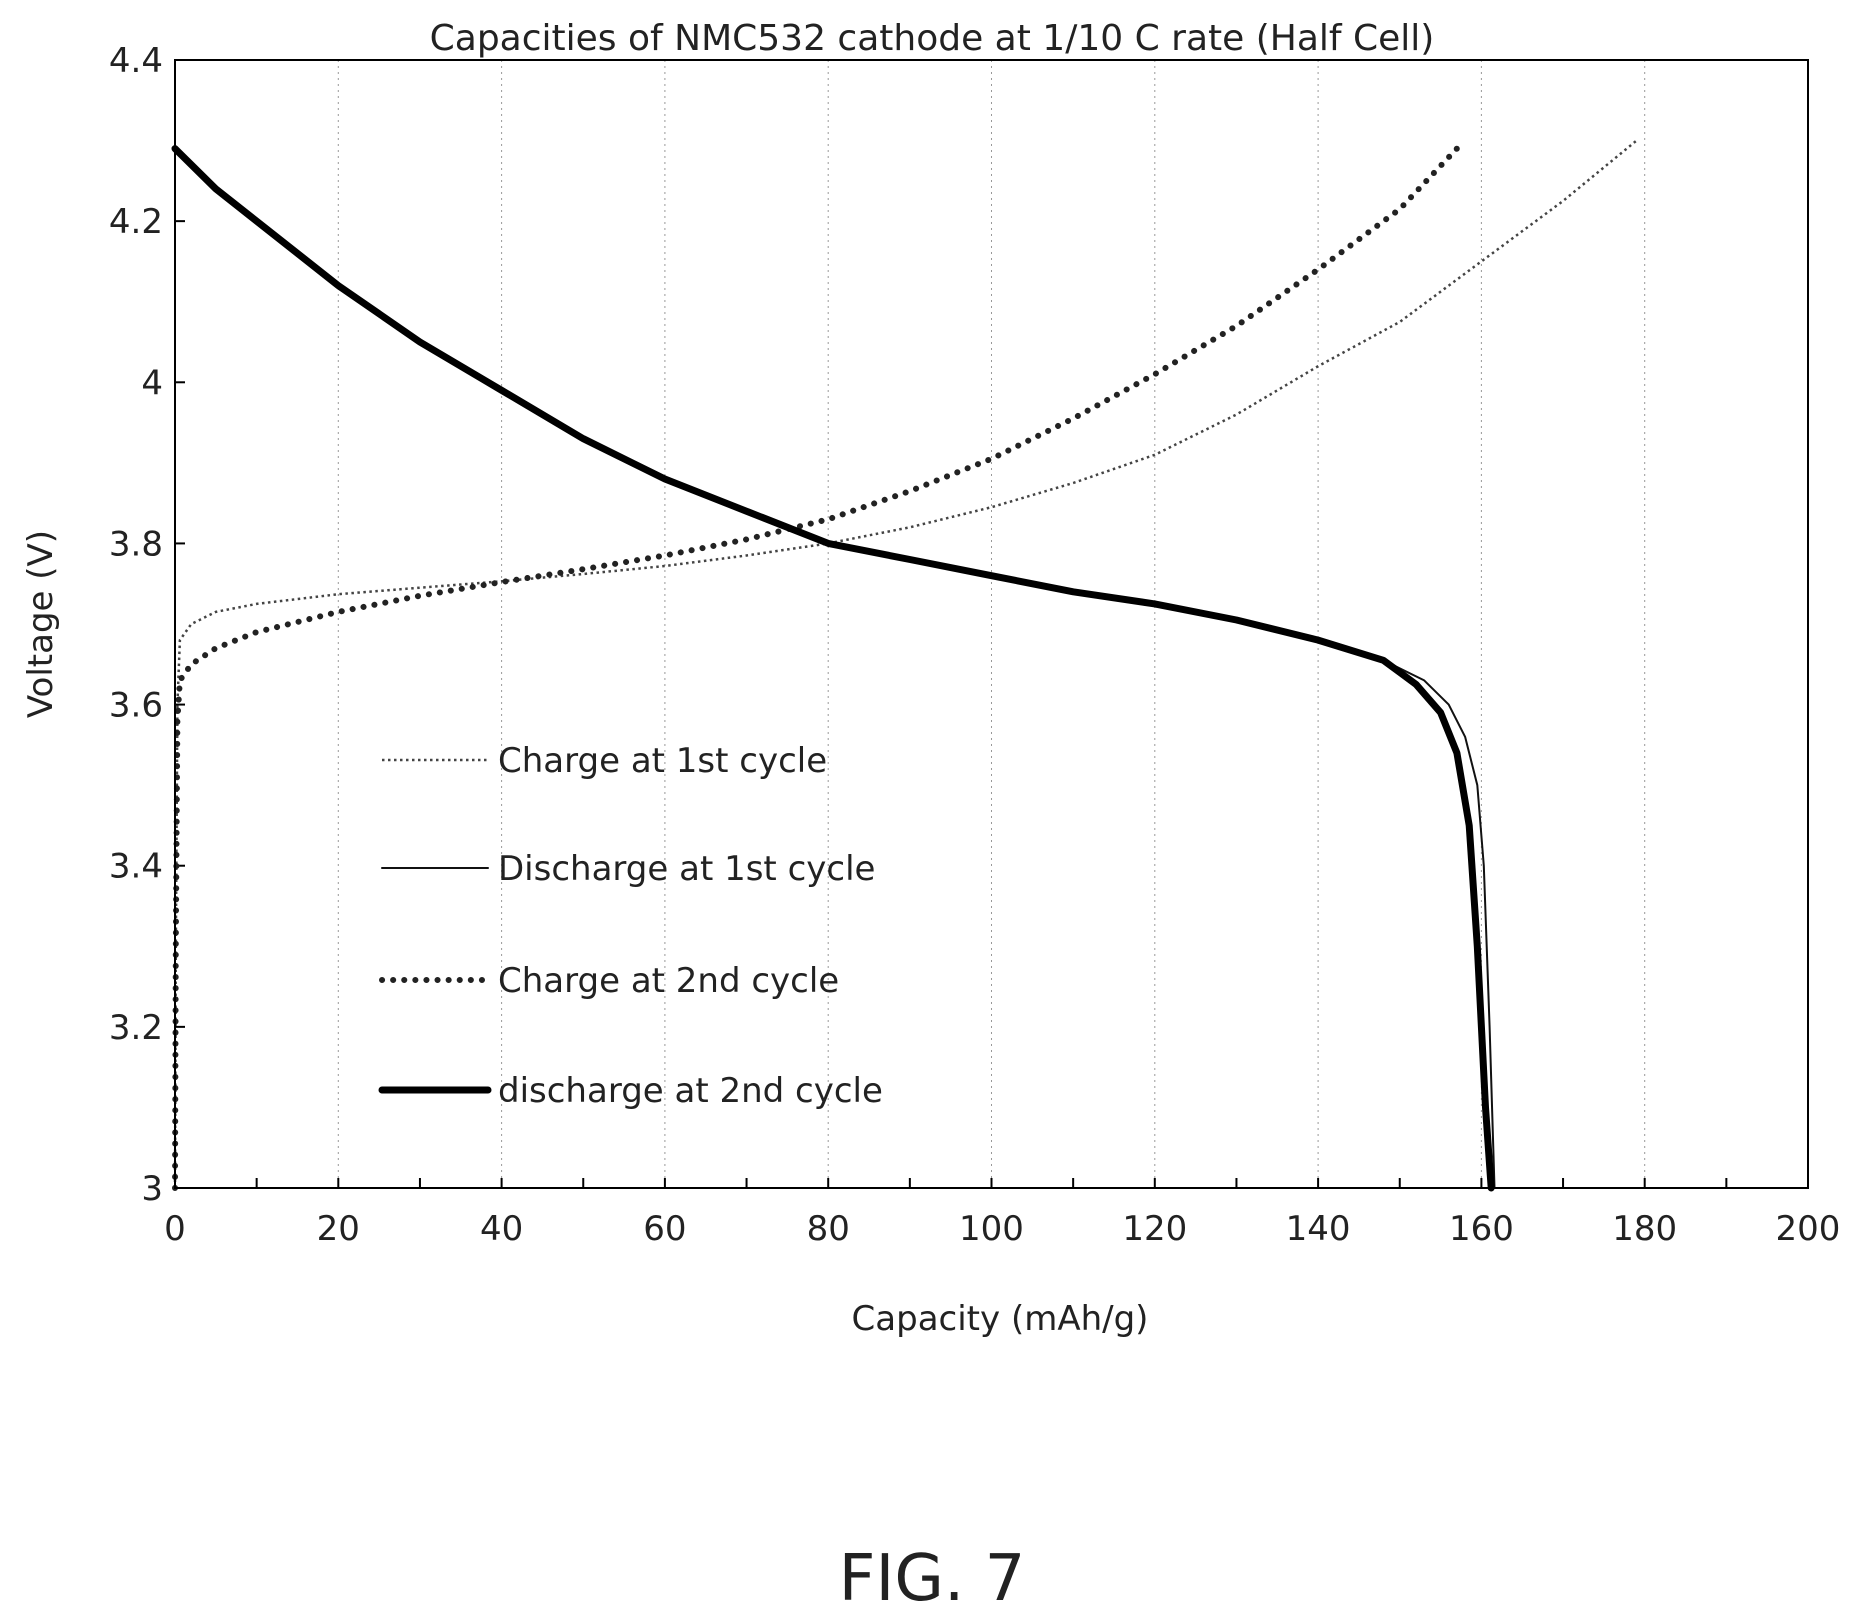 The image size is (1854, 1616). What do you see at coordinates (1154, 1229) in the screenshot?
I see `x-tick-label: 120` at bounding box center [1154, 1229].